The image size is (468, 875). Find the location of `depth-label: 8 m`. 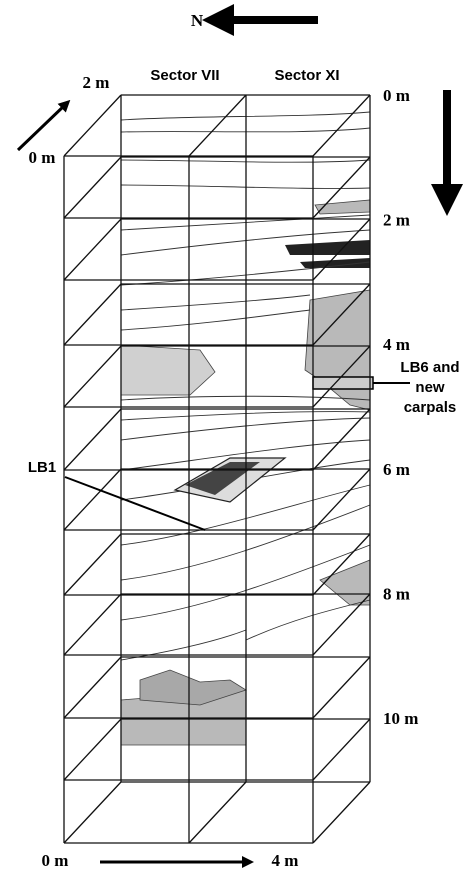

depth-label: 8 m is located at coordinates (396, 593).